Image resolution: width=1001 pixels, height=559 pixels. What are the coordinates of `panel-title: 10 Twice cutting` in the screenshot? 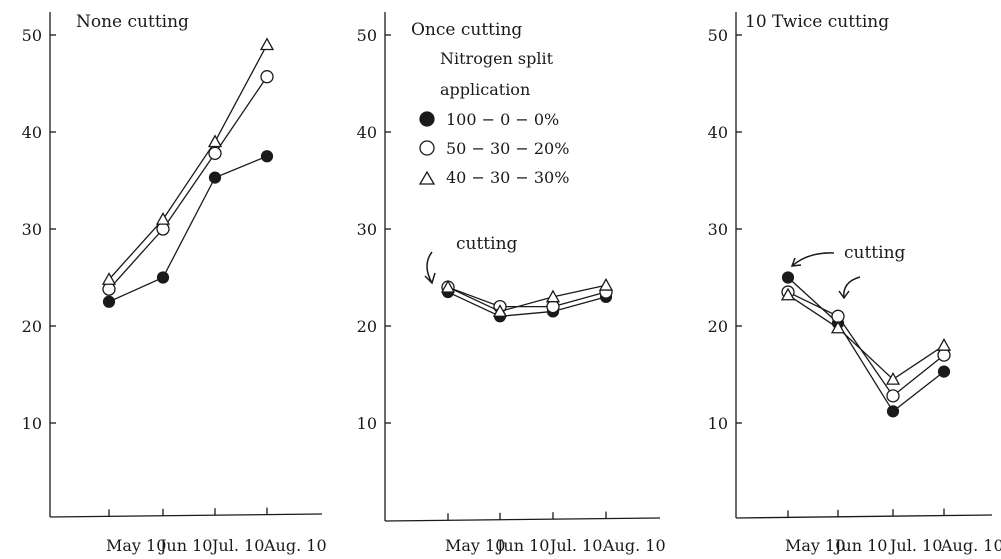 It's located at (817, 22).